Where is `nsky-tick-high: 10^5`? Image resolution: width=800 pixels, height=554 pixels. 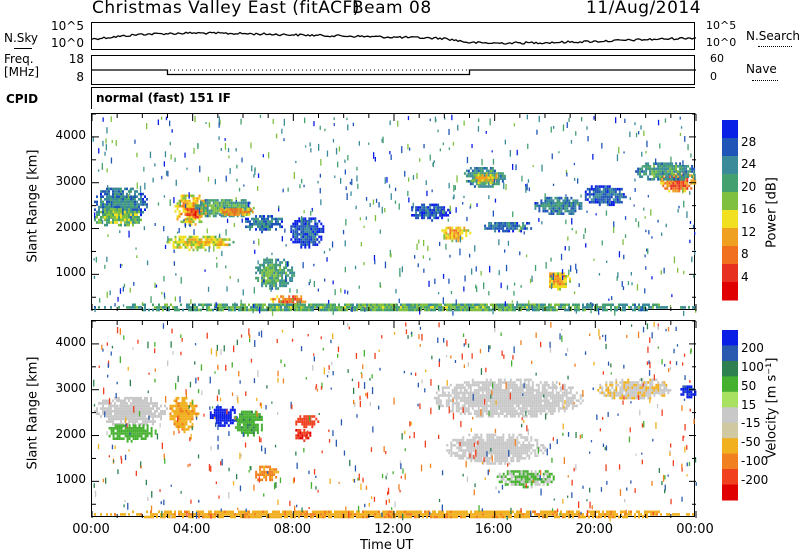
nsky-tick-high: 10^5 is located at coordinates (67, 26).